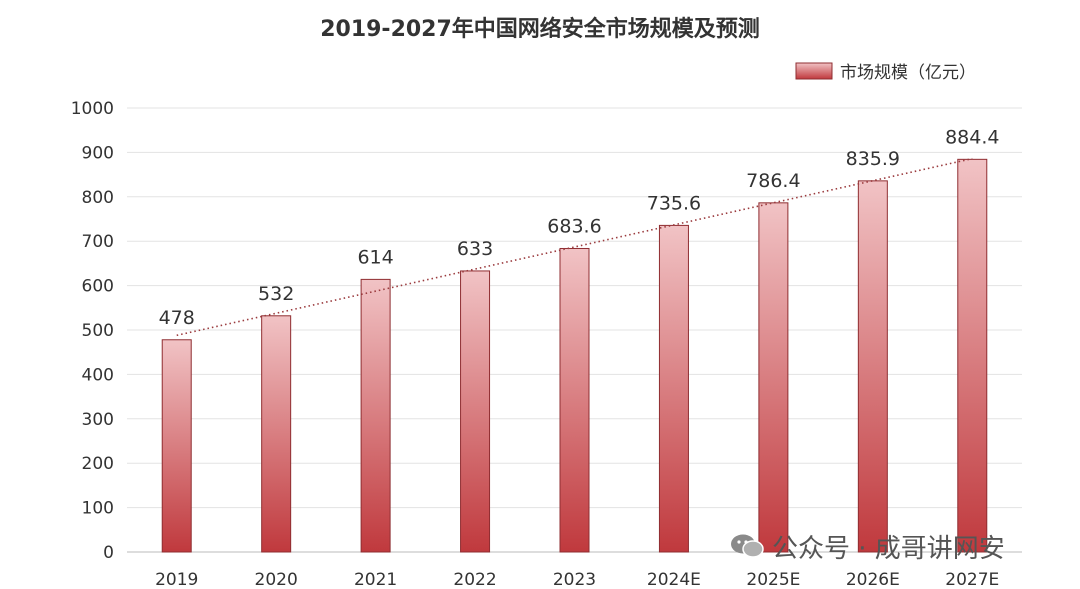 This screenshot has height=589, width=1080. I want to click on x-tick-label: 2026E, so click(873, 579).